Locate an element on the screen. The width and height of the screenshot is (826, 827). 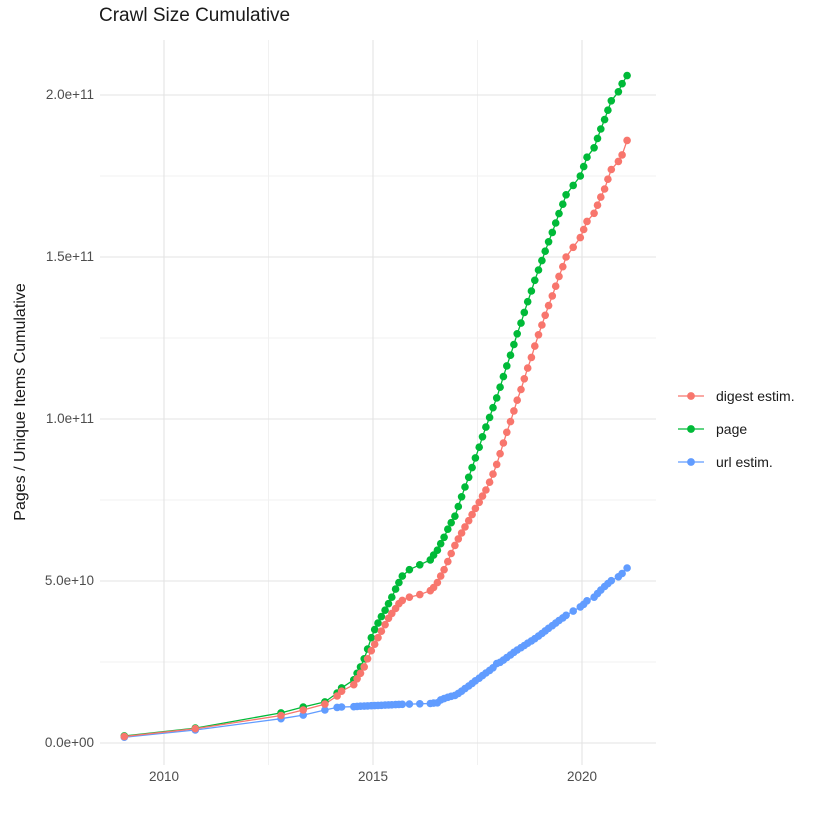
y-tick-label-0: 0.0e+00 is located at coordinates (69, 742).